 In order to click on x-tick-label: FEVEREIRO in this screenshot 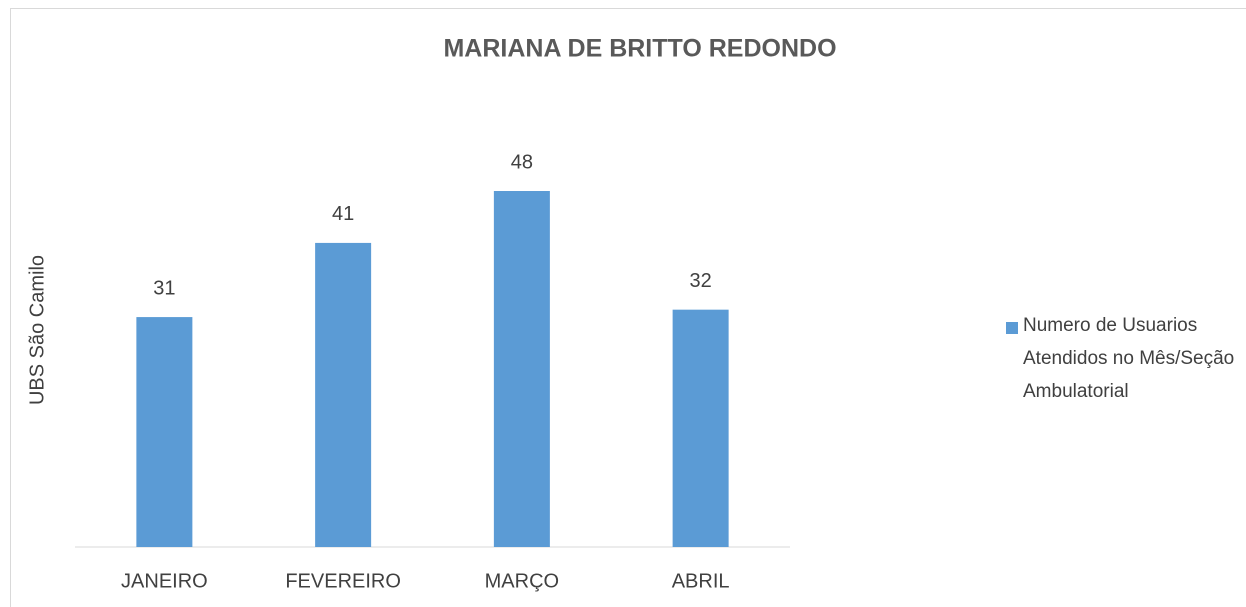, I will do `click(343, 581)`.